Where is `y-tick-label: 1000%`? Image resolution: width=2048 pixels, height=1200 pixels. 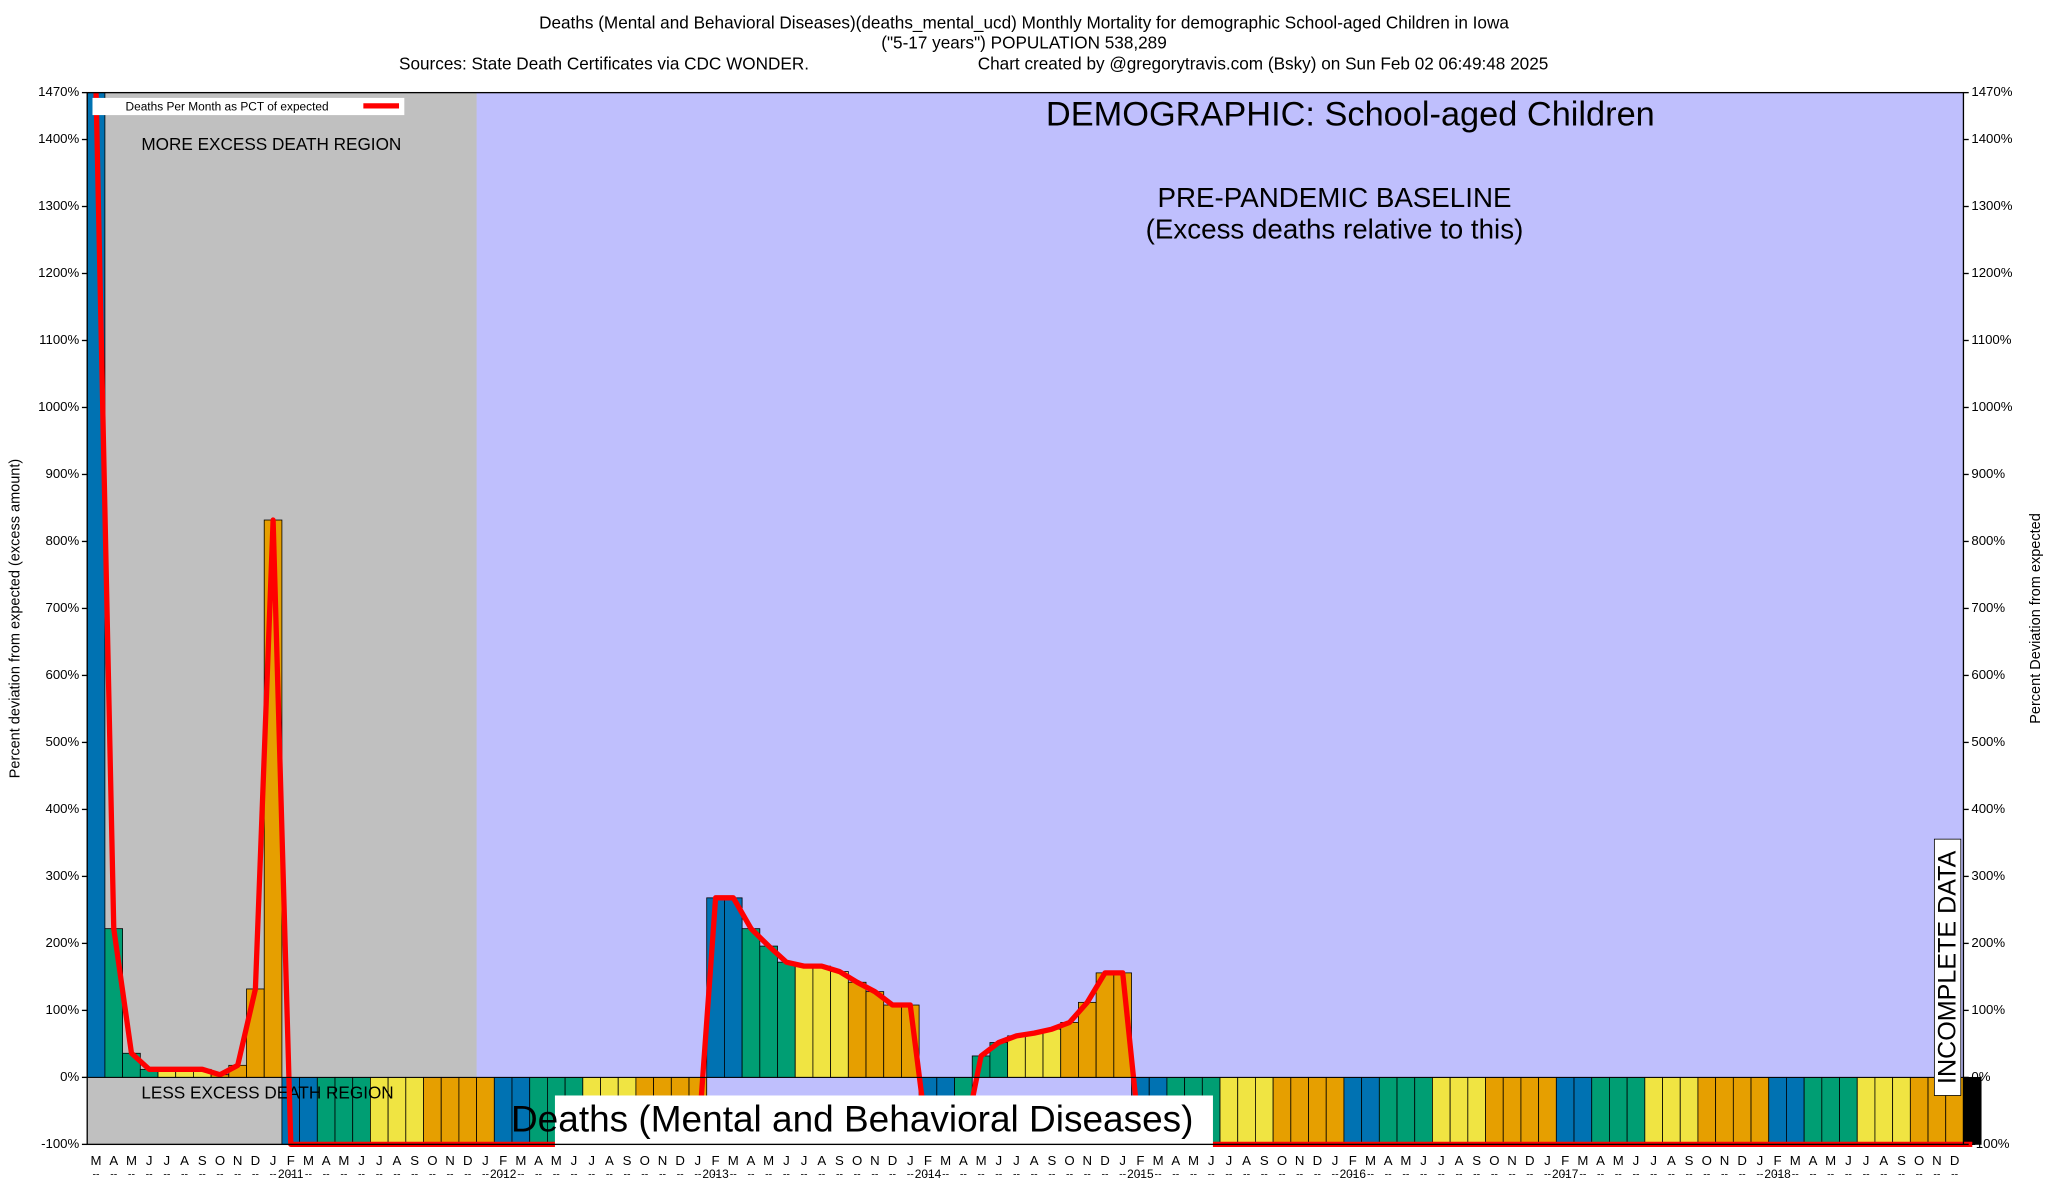
y-tick-label: 1000% is located at coordinates (58, 406).